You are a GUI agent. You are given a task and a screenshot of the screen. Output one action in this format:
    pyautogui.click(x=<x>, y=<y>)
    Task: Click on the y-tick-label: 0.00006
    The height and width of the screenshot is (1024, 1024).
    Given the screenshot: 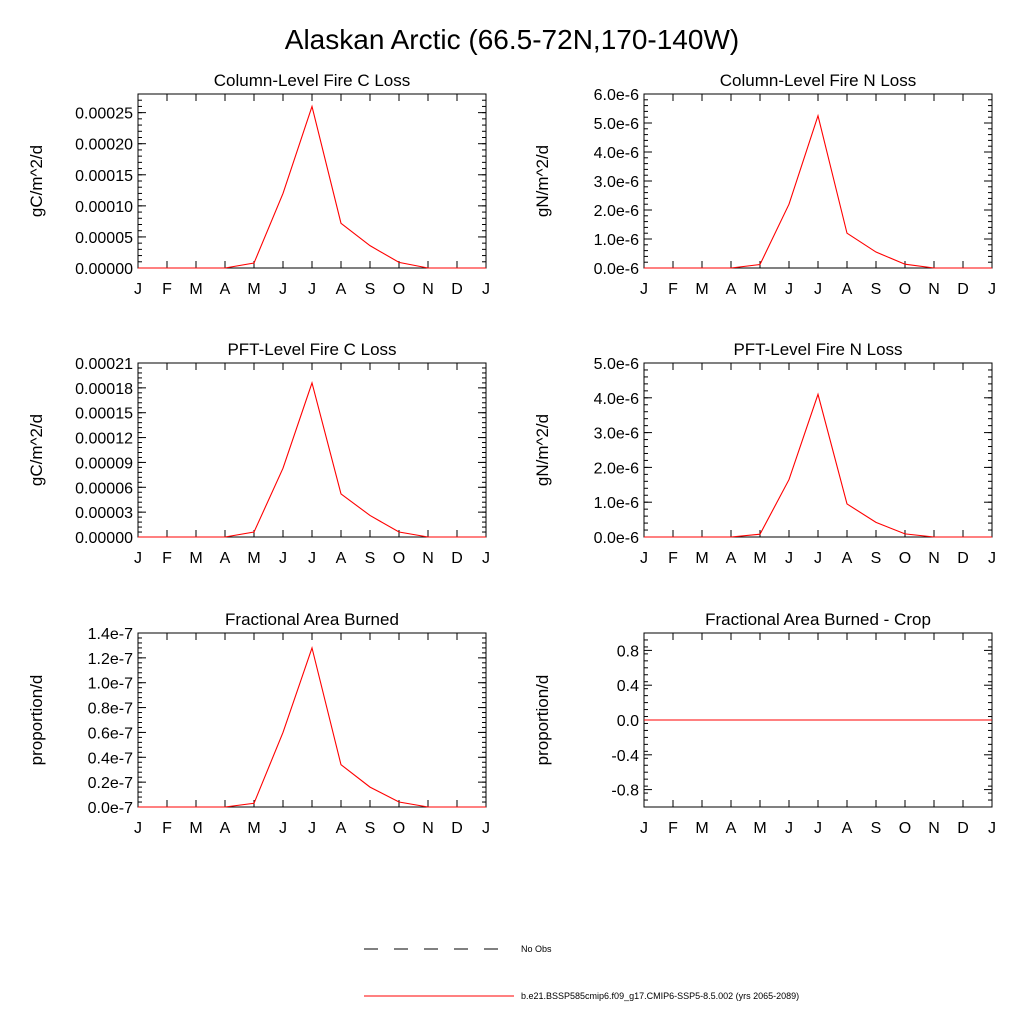 What is the action you would take?
    pyautogui.click(x=104, y=488)
    